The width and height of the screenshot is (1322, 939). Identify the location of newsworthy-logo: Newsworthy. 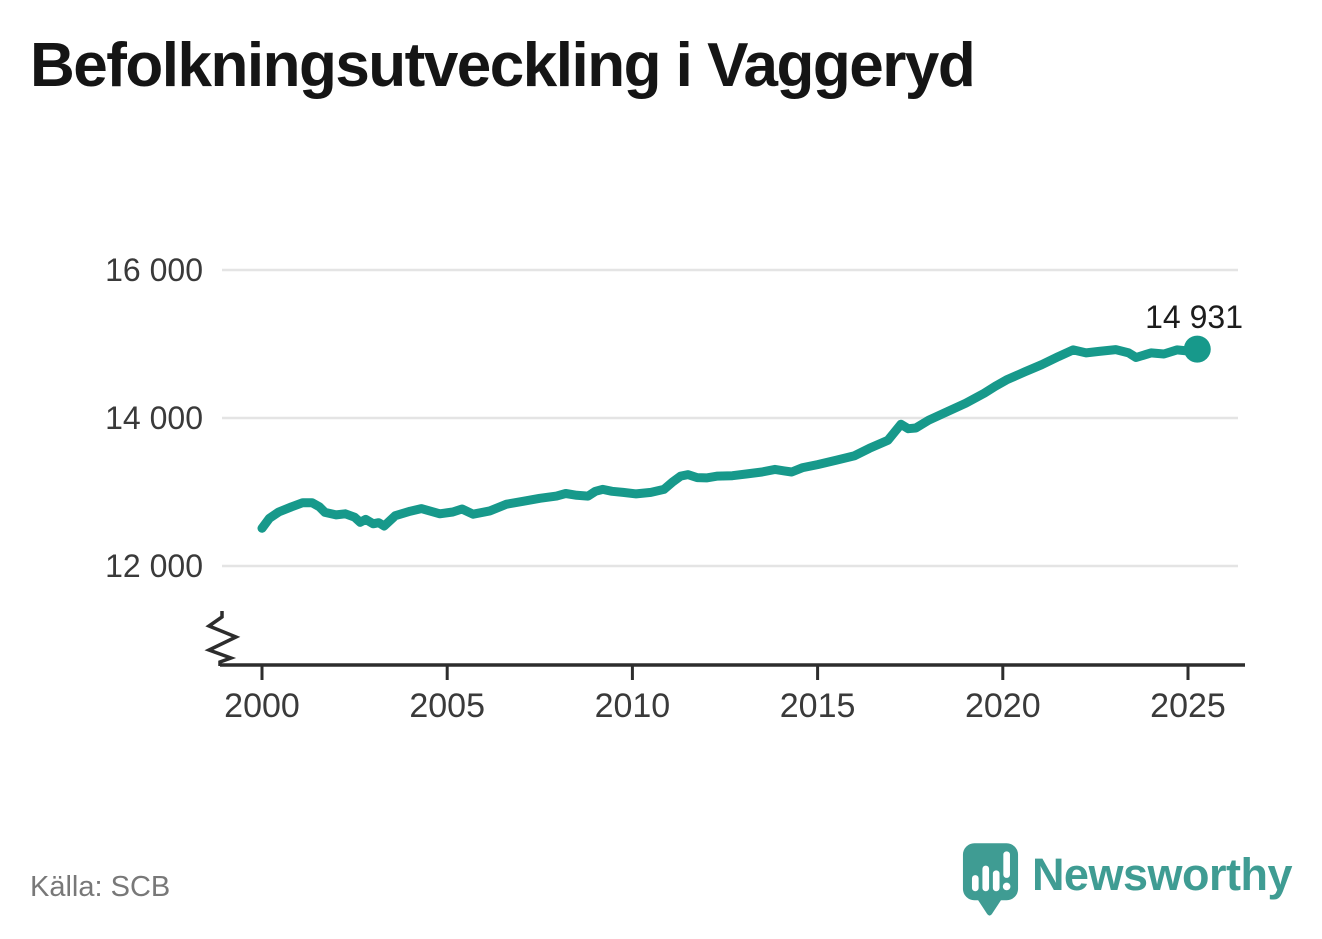
(1127, 886).